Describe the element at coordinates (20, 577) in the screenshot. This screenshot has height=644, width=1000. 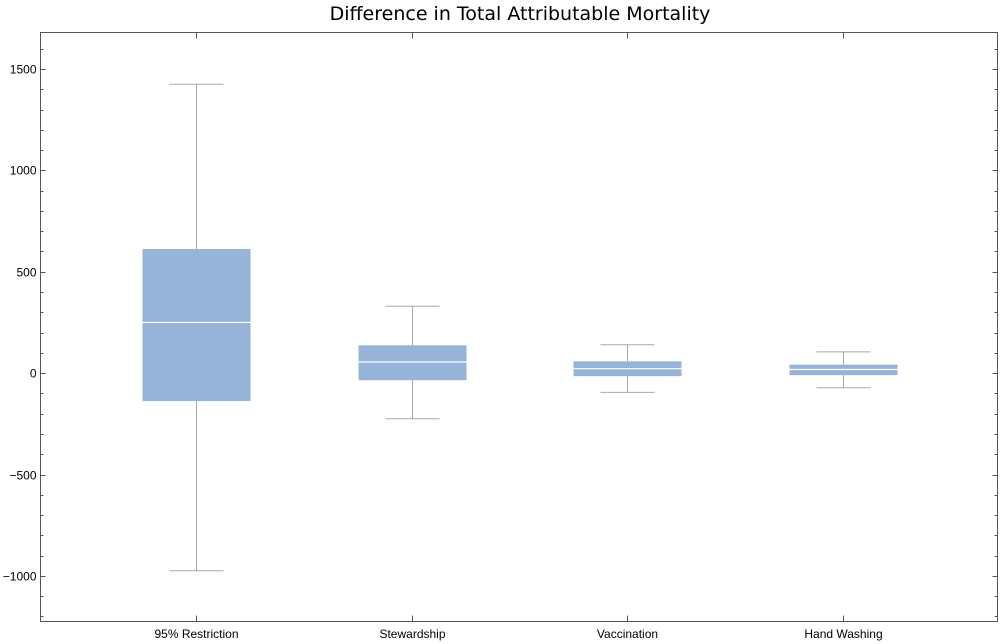
I see `y-tick-label: −1000` at that location.